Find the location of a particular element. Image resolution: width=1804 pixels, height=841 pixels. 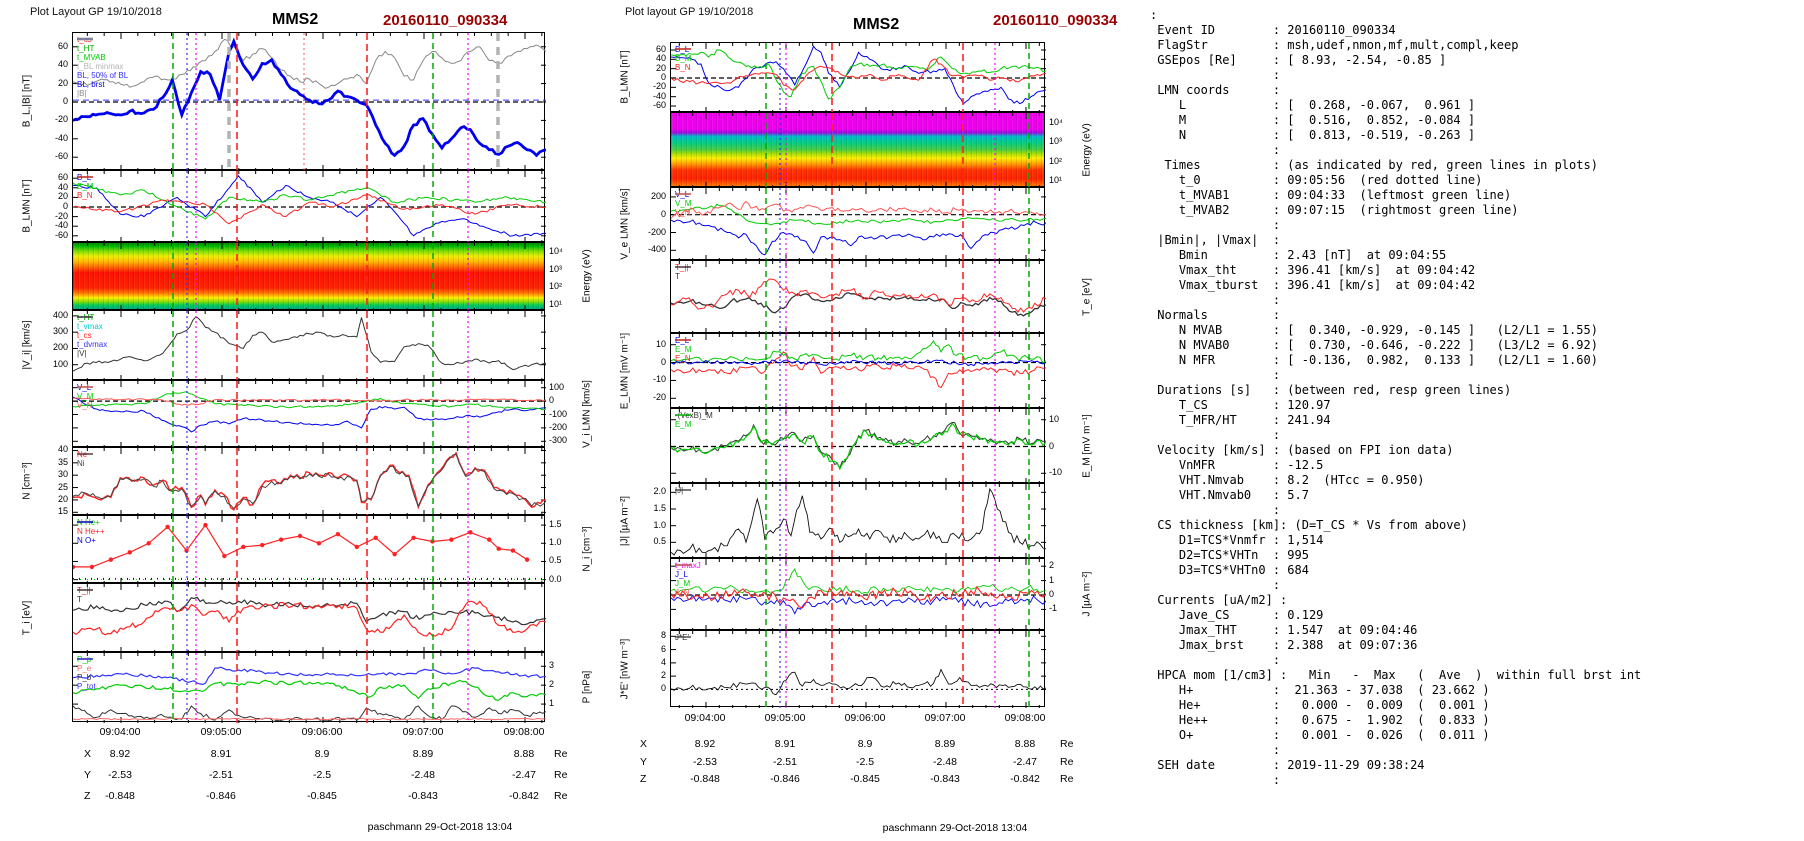

legend-item: t_dvmax is located at coordinates (92, 332).